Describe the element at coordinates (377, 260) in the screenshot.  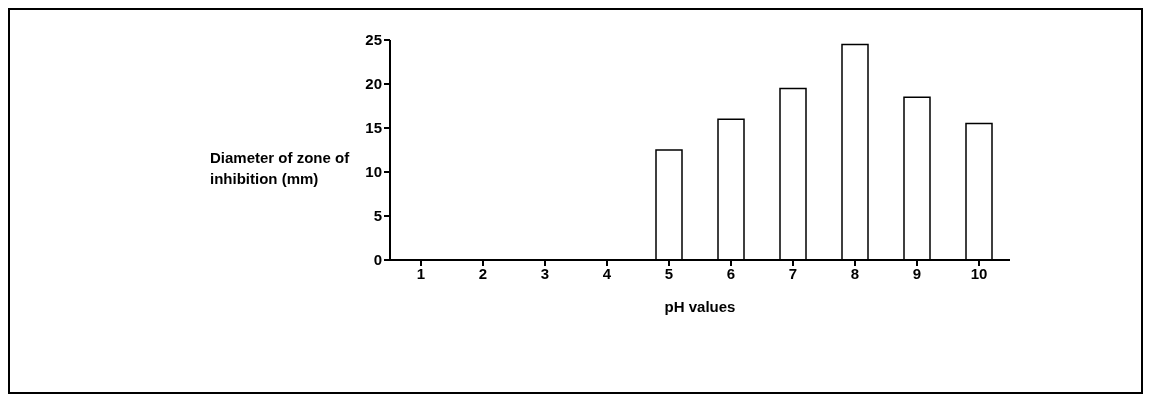
I see `y-tick-label: 0` at that location.